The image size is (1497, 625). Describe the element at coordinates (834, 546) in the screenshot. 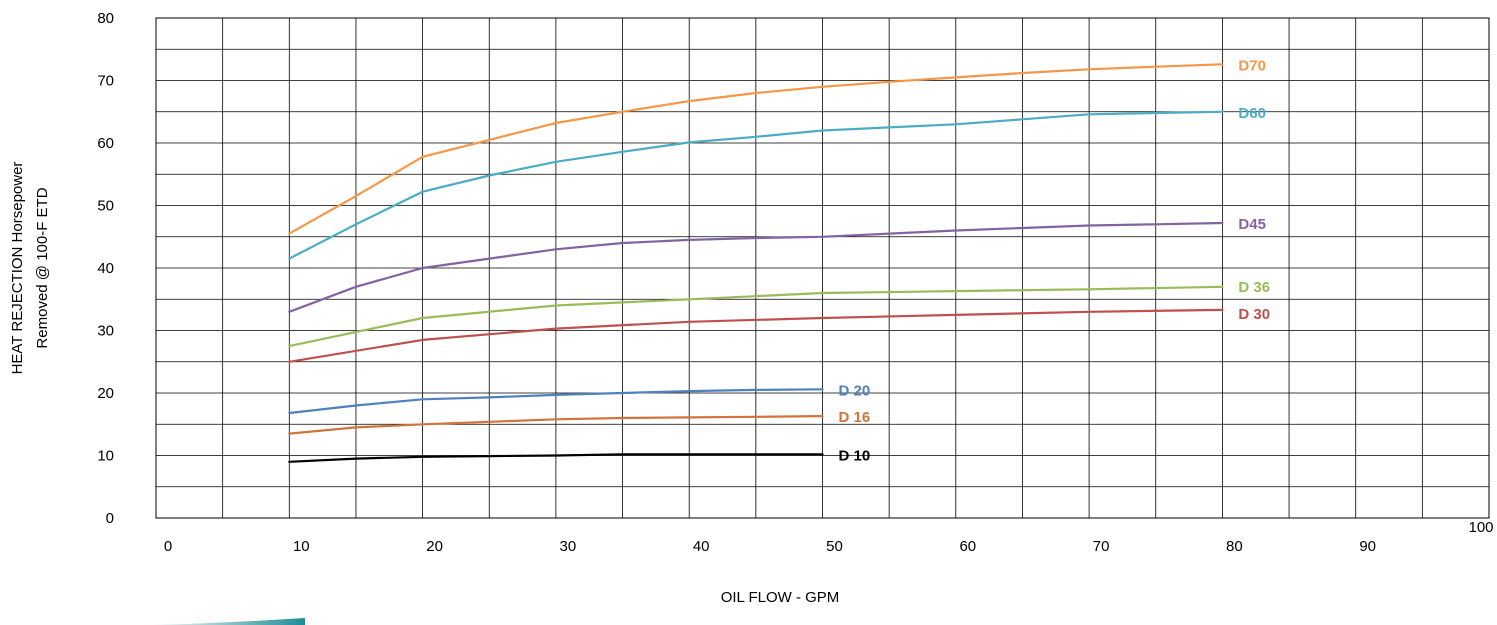

I see `x-tick-label: 50` at that location.